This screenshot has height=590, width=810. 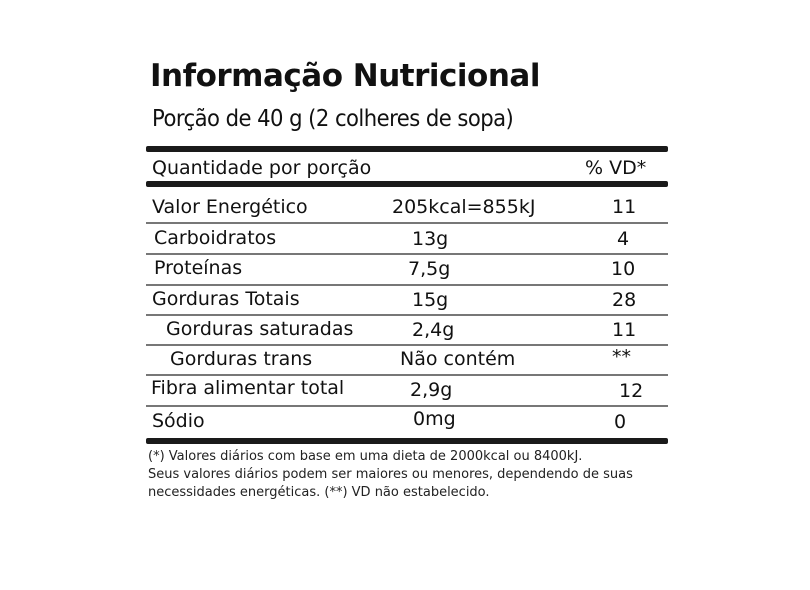 I want to click on nutrient-name: Valor Energético, so click(x=230, y=207).